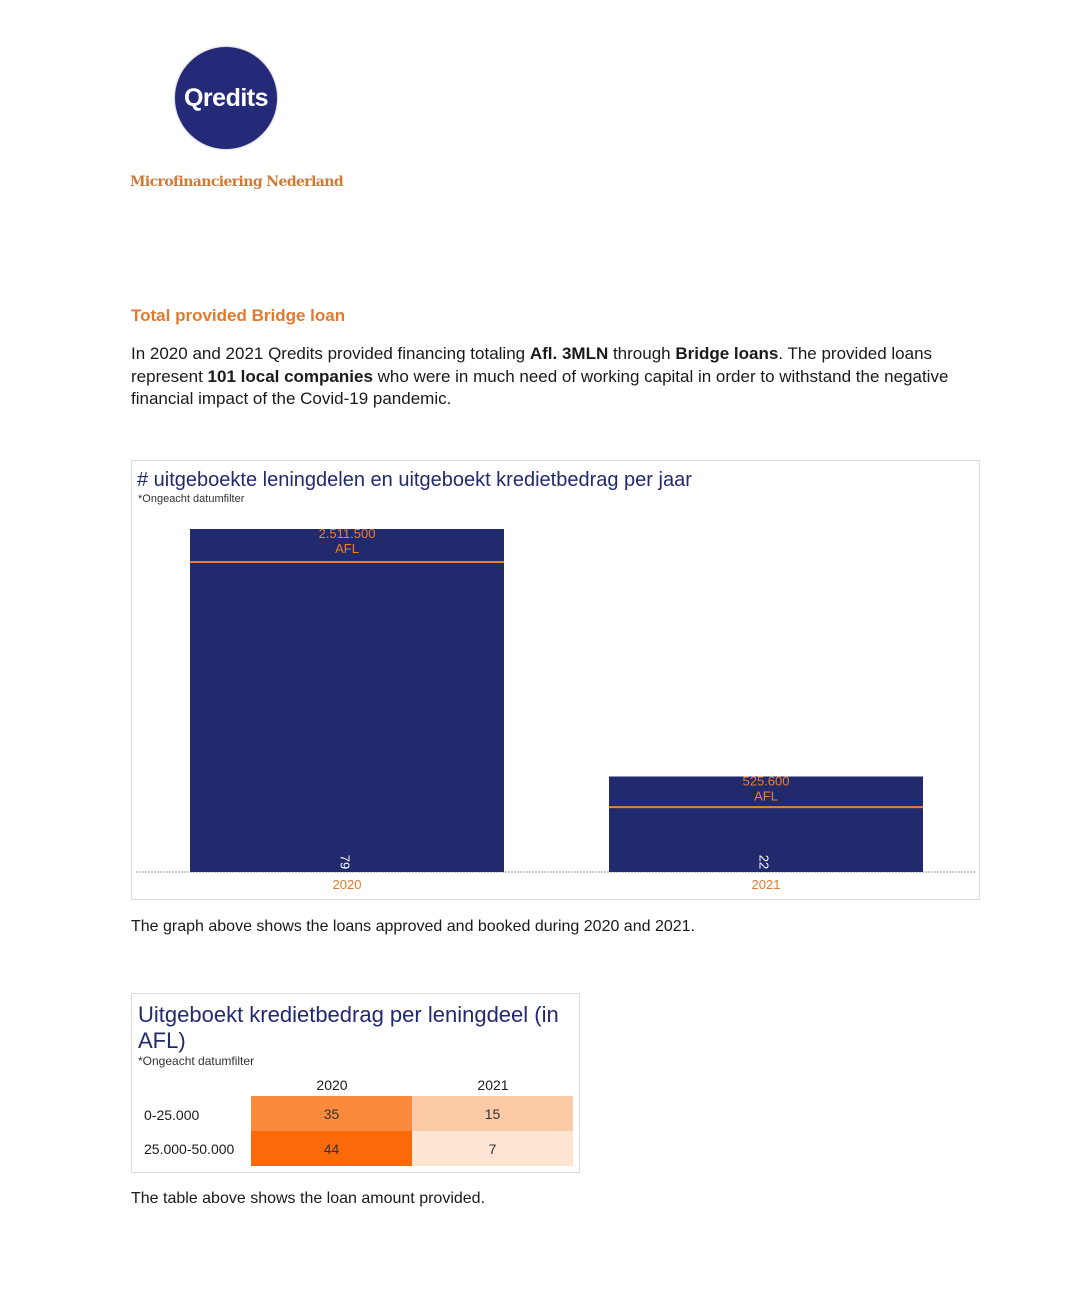  Describe the element at coordinates (764, 862) in the screenshot. I see `count-label: 22` at that location.